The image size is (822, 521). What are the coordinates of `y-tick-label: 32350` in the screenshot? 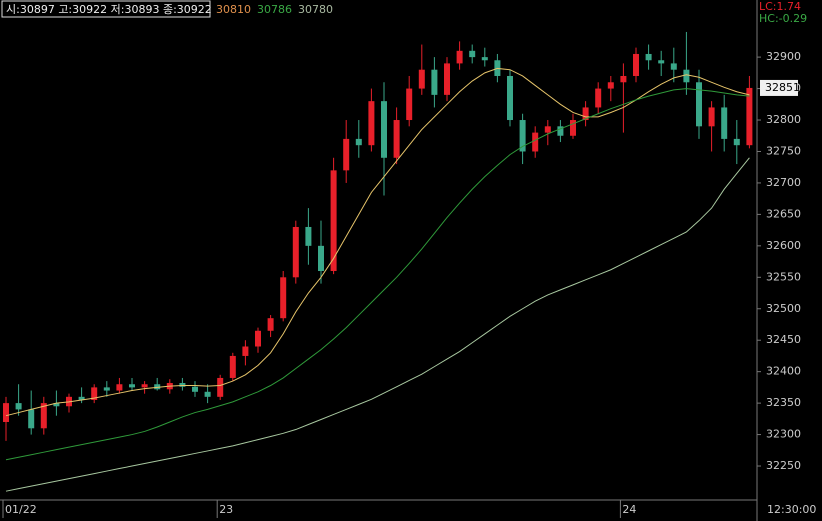 It's located at (783, 402).